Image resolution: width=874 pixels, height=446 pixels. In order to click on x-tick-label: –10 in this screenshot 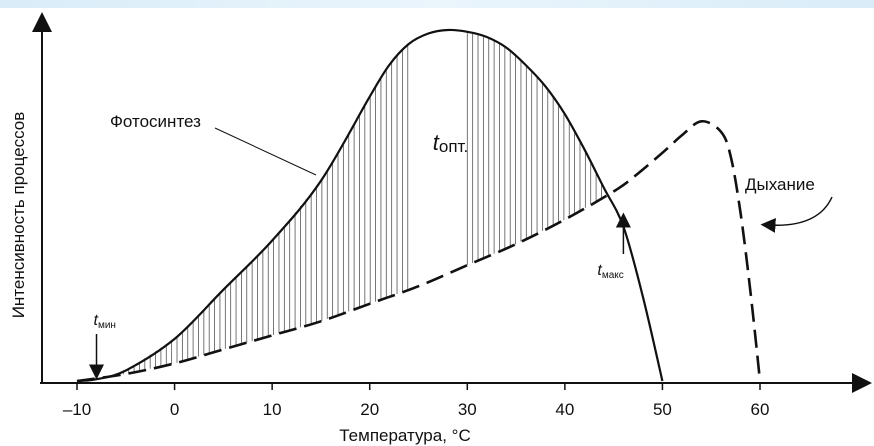, I will do `click(77, 409)`.